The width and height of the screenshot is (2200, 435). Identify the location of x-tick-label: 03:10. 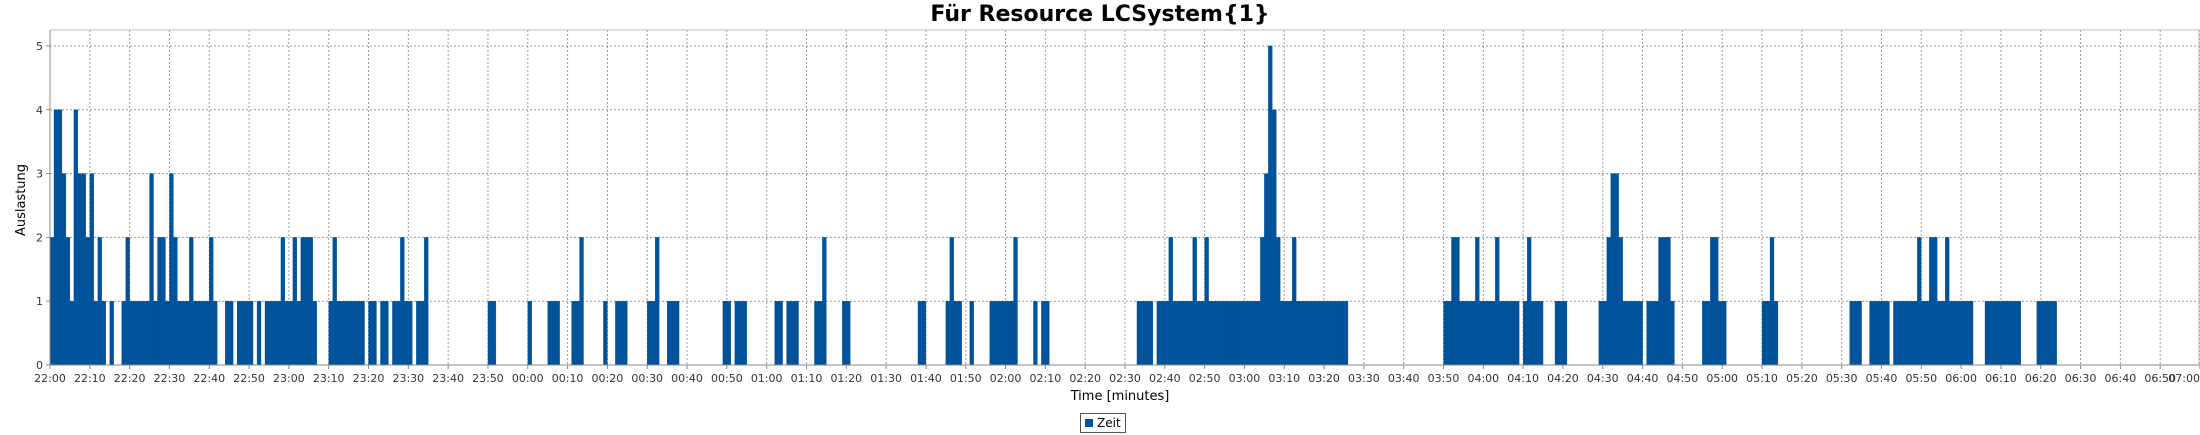
(1284, 378).